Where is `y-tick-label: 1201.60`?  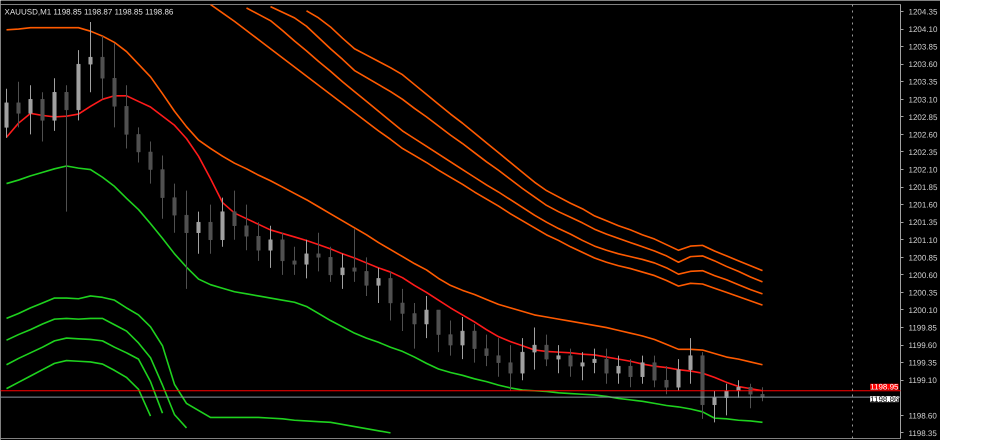 y-tick-label: 1201.60 is located at coordinates (923, 205).